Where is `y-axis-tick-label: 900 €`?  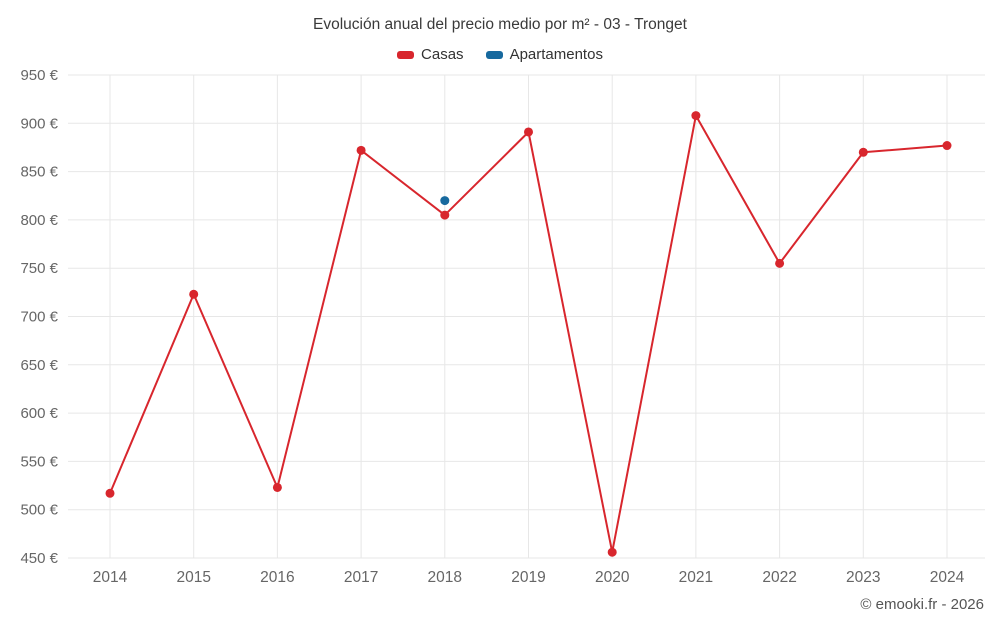 y-axis-tick-label: 900 € is located at coordinates (39, 123).